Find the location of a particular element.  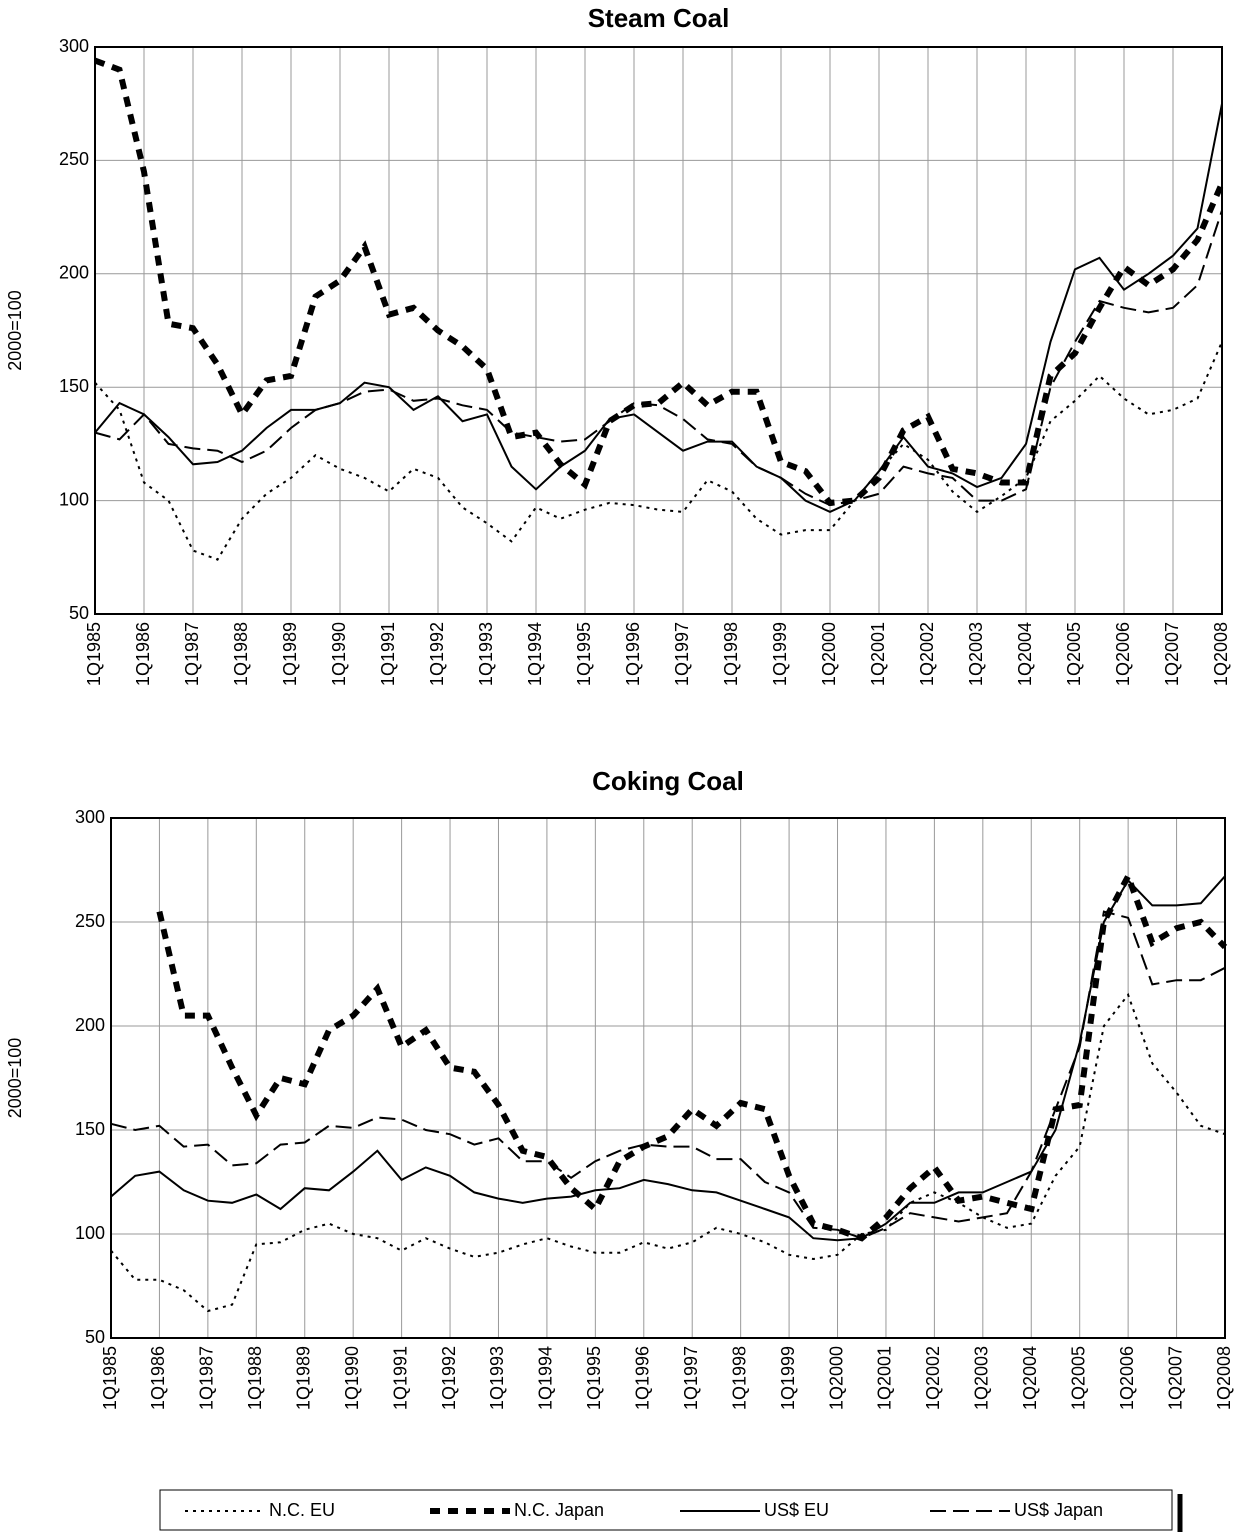

chart-title: Steam Coal is located at coordinates (659, 18).